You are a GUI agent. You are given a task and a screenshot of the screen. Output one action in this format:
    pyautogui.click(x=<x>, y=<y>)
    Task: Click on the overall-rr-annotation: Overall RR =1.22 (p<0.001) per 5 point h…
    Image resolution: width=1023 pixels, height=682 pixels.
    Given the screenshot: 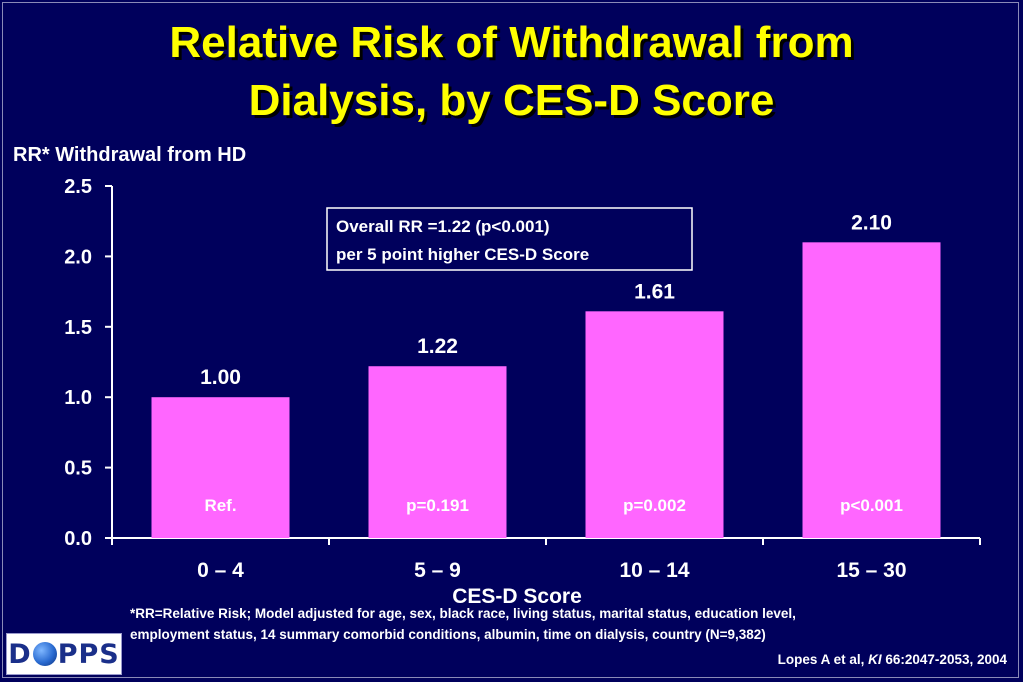 What is the action you would take?
    pyautogui.click(x=509, y=239)
    